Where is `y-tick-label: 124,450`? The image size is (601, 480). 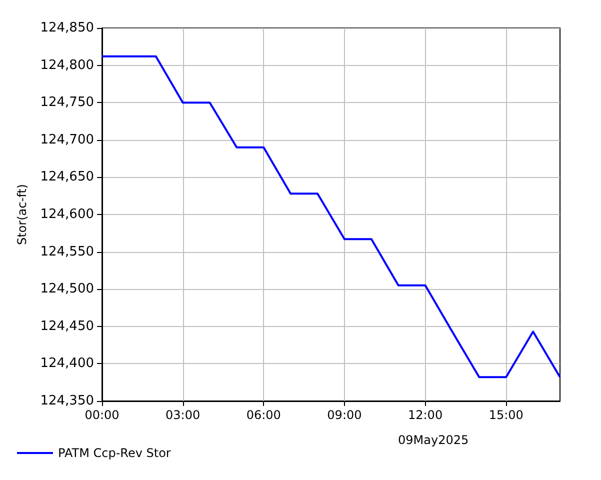 y-tick-label: 124,450 is located at coordinates (67, 326).